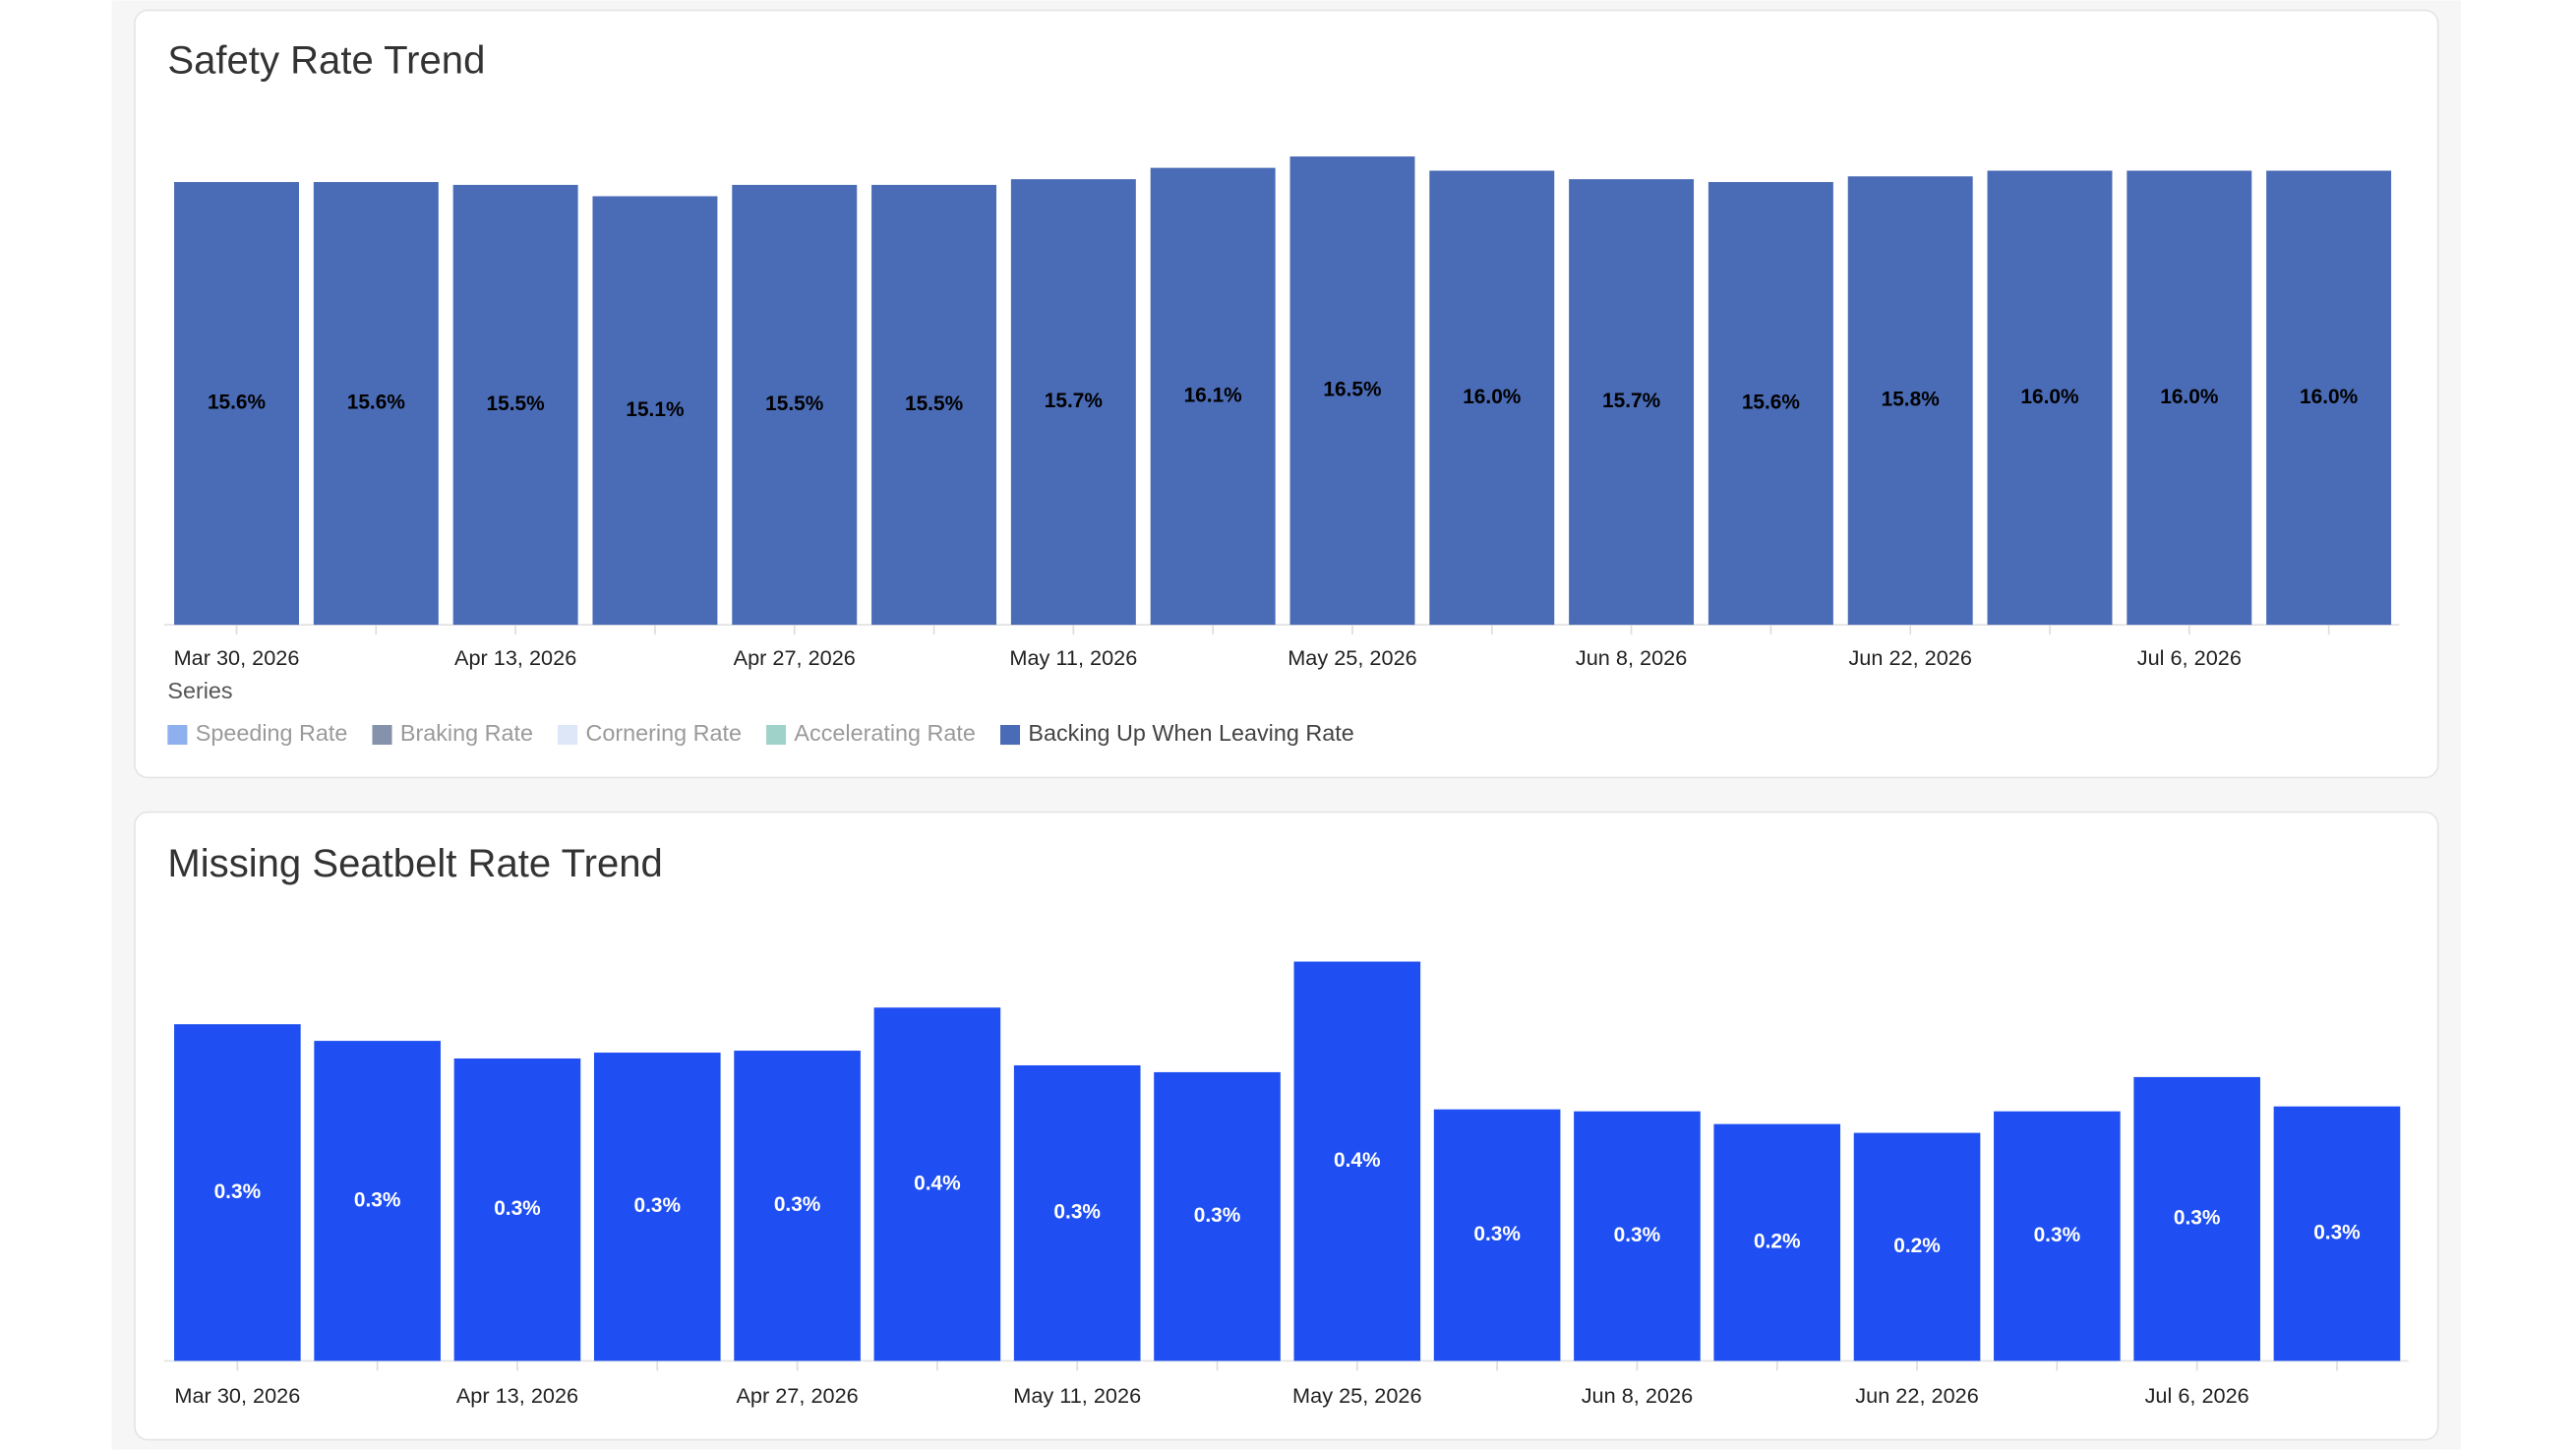 The image size is (2576, 1450). I want to click on chart-title: Safety Rate Trend, so click(326, 60).